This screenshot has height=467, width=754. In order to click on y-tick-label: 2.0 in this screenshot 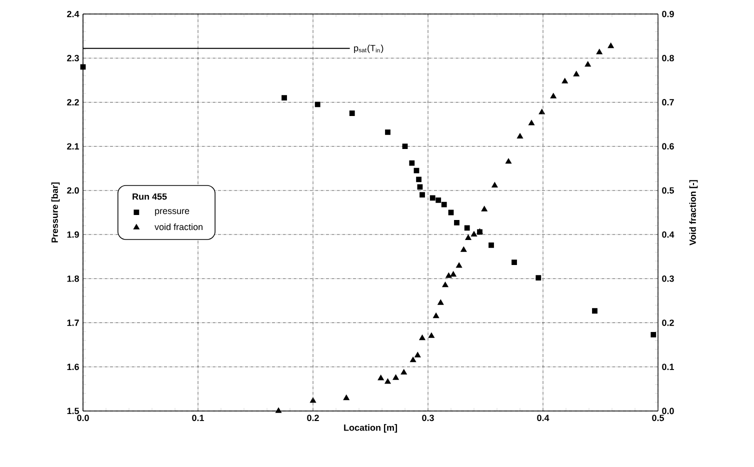, I will do `click(73, 190)`.